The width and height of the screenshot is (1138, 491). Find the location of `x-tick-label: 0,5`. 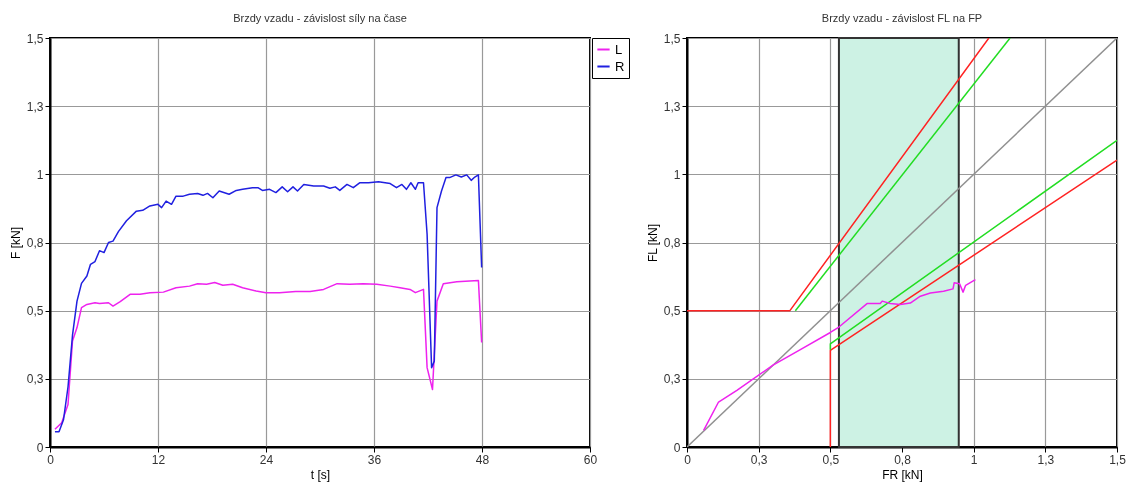

x-tick-label: 0,5 is located at coordinates (831, 459).